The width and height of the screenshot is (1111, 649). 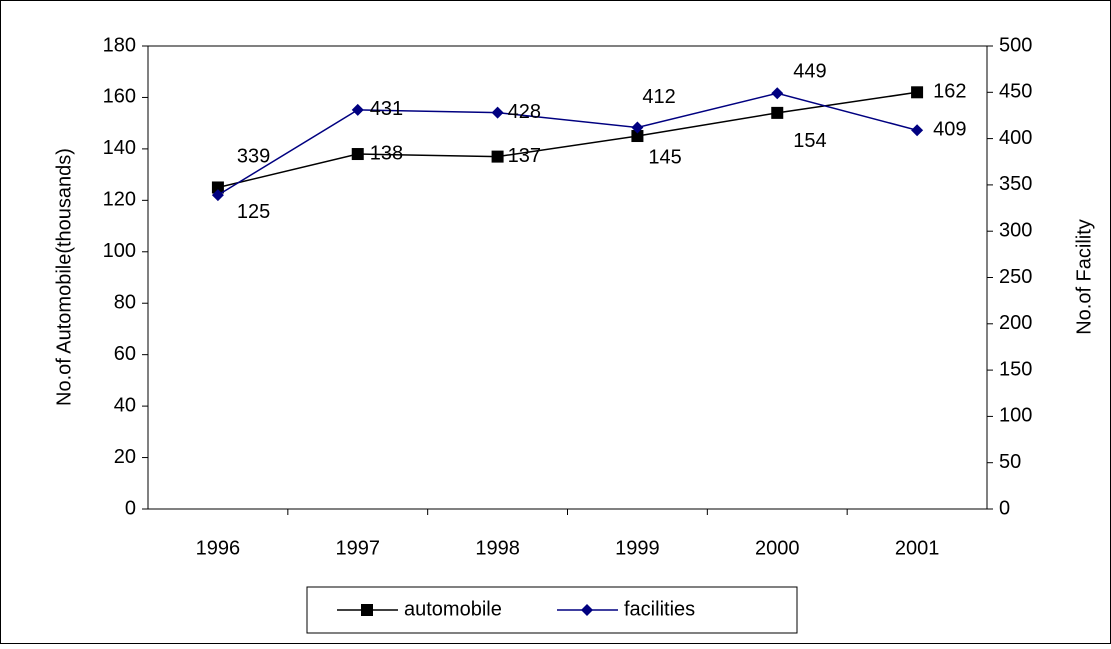 I want to click on data-label: 137, so click(x=524, y=156).